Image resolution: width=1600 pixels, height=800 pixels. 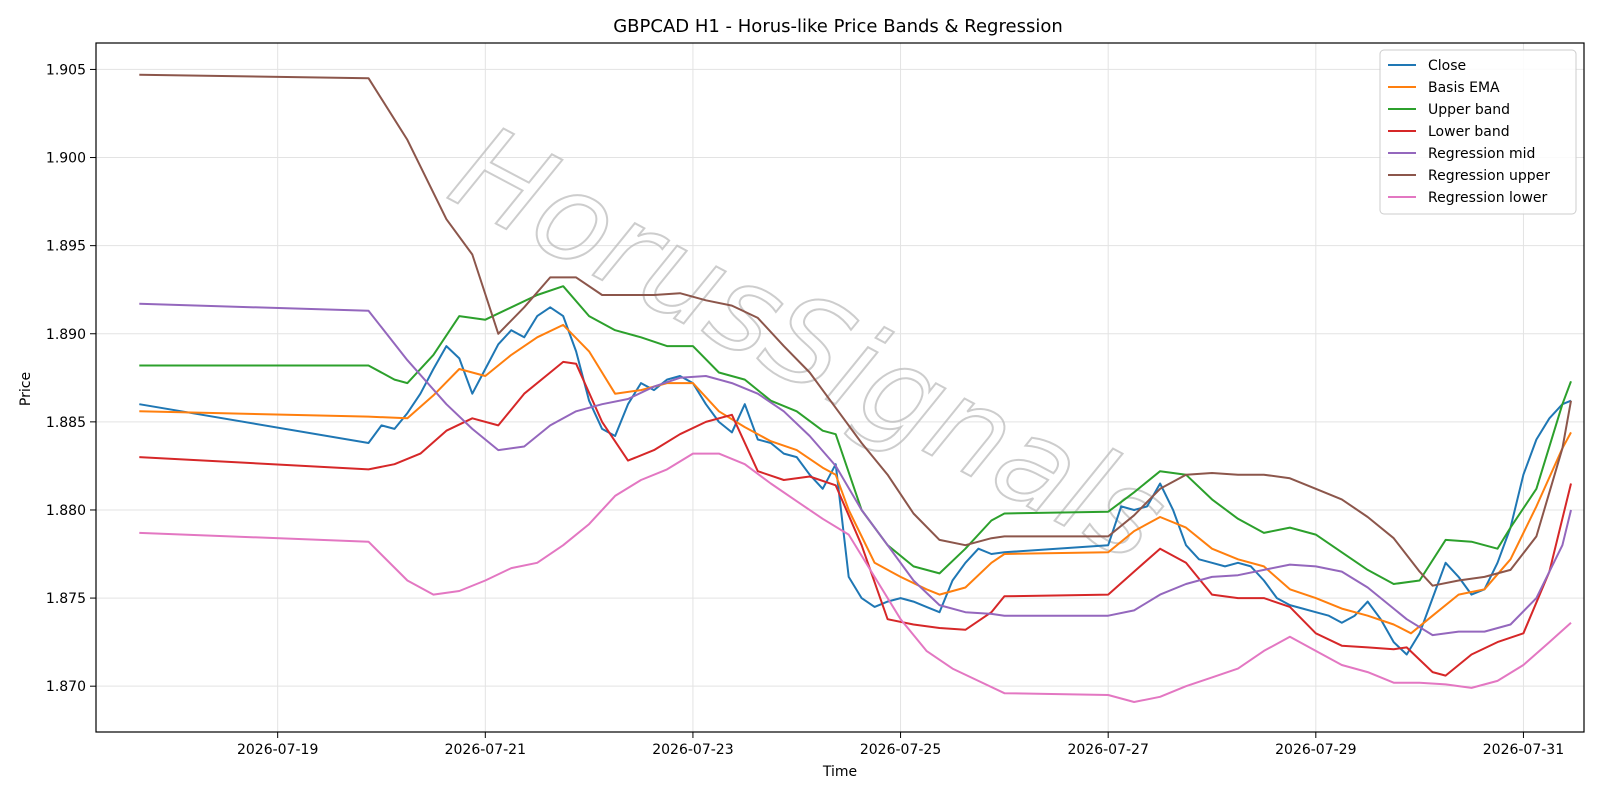 What do you see at coordinates (1447, 66) in the screenshot?
I see `legend-label: Close` at bounding box center [1447, 66].